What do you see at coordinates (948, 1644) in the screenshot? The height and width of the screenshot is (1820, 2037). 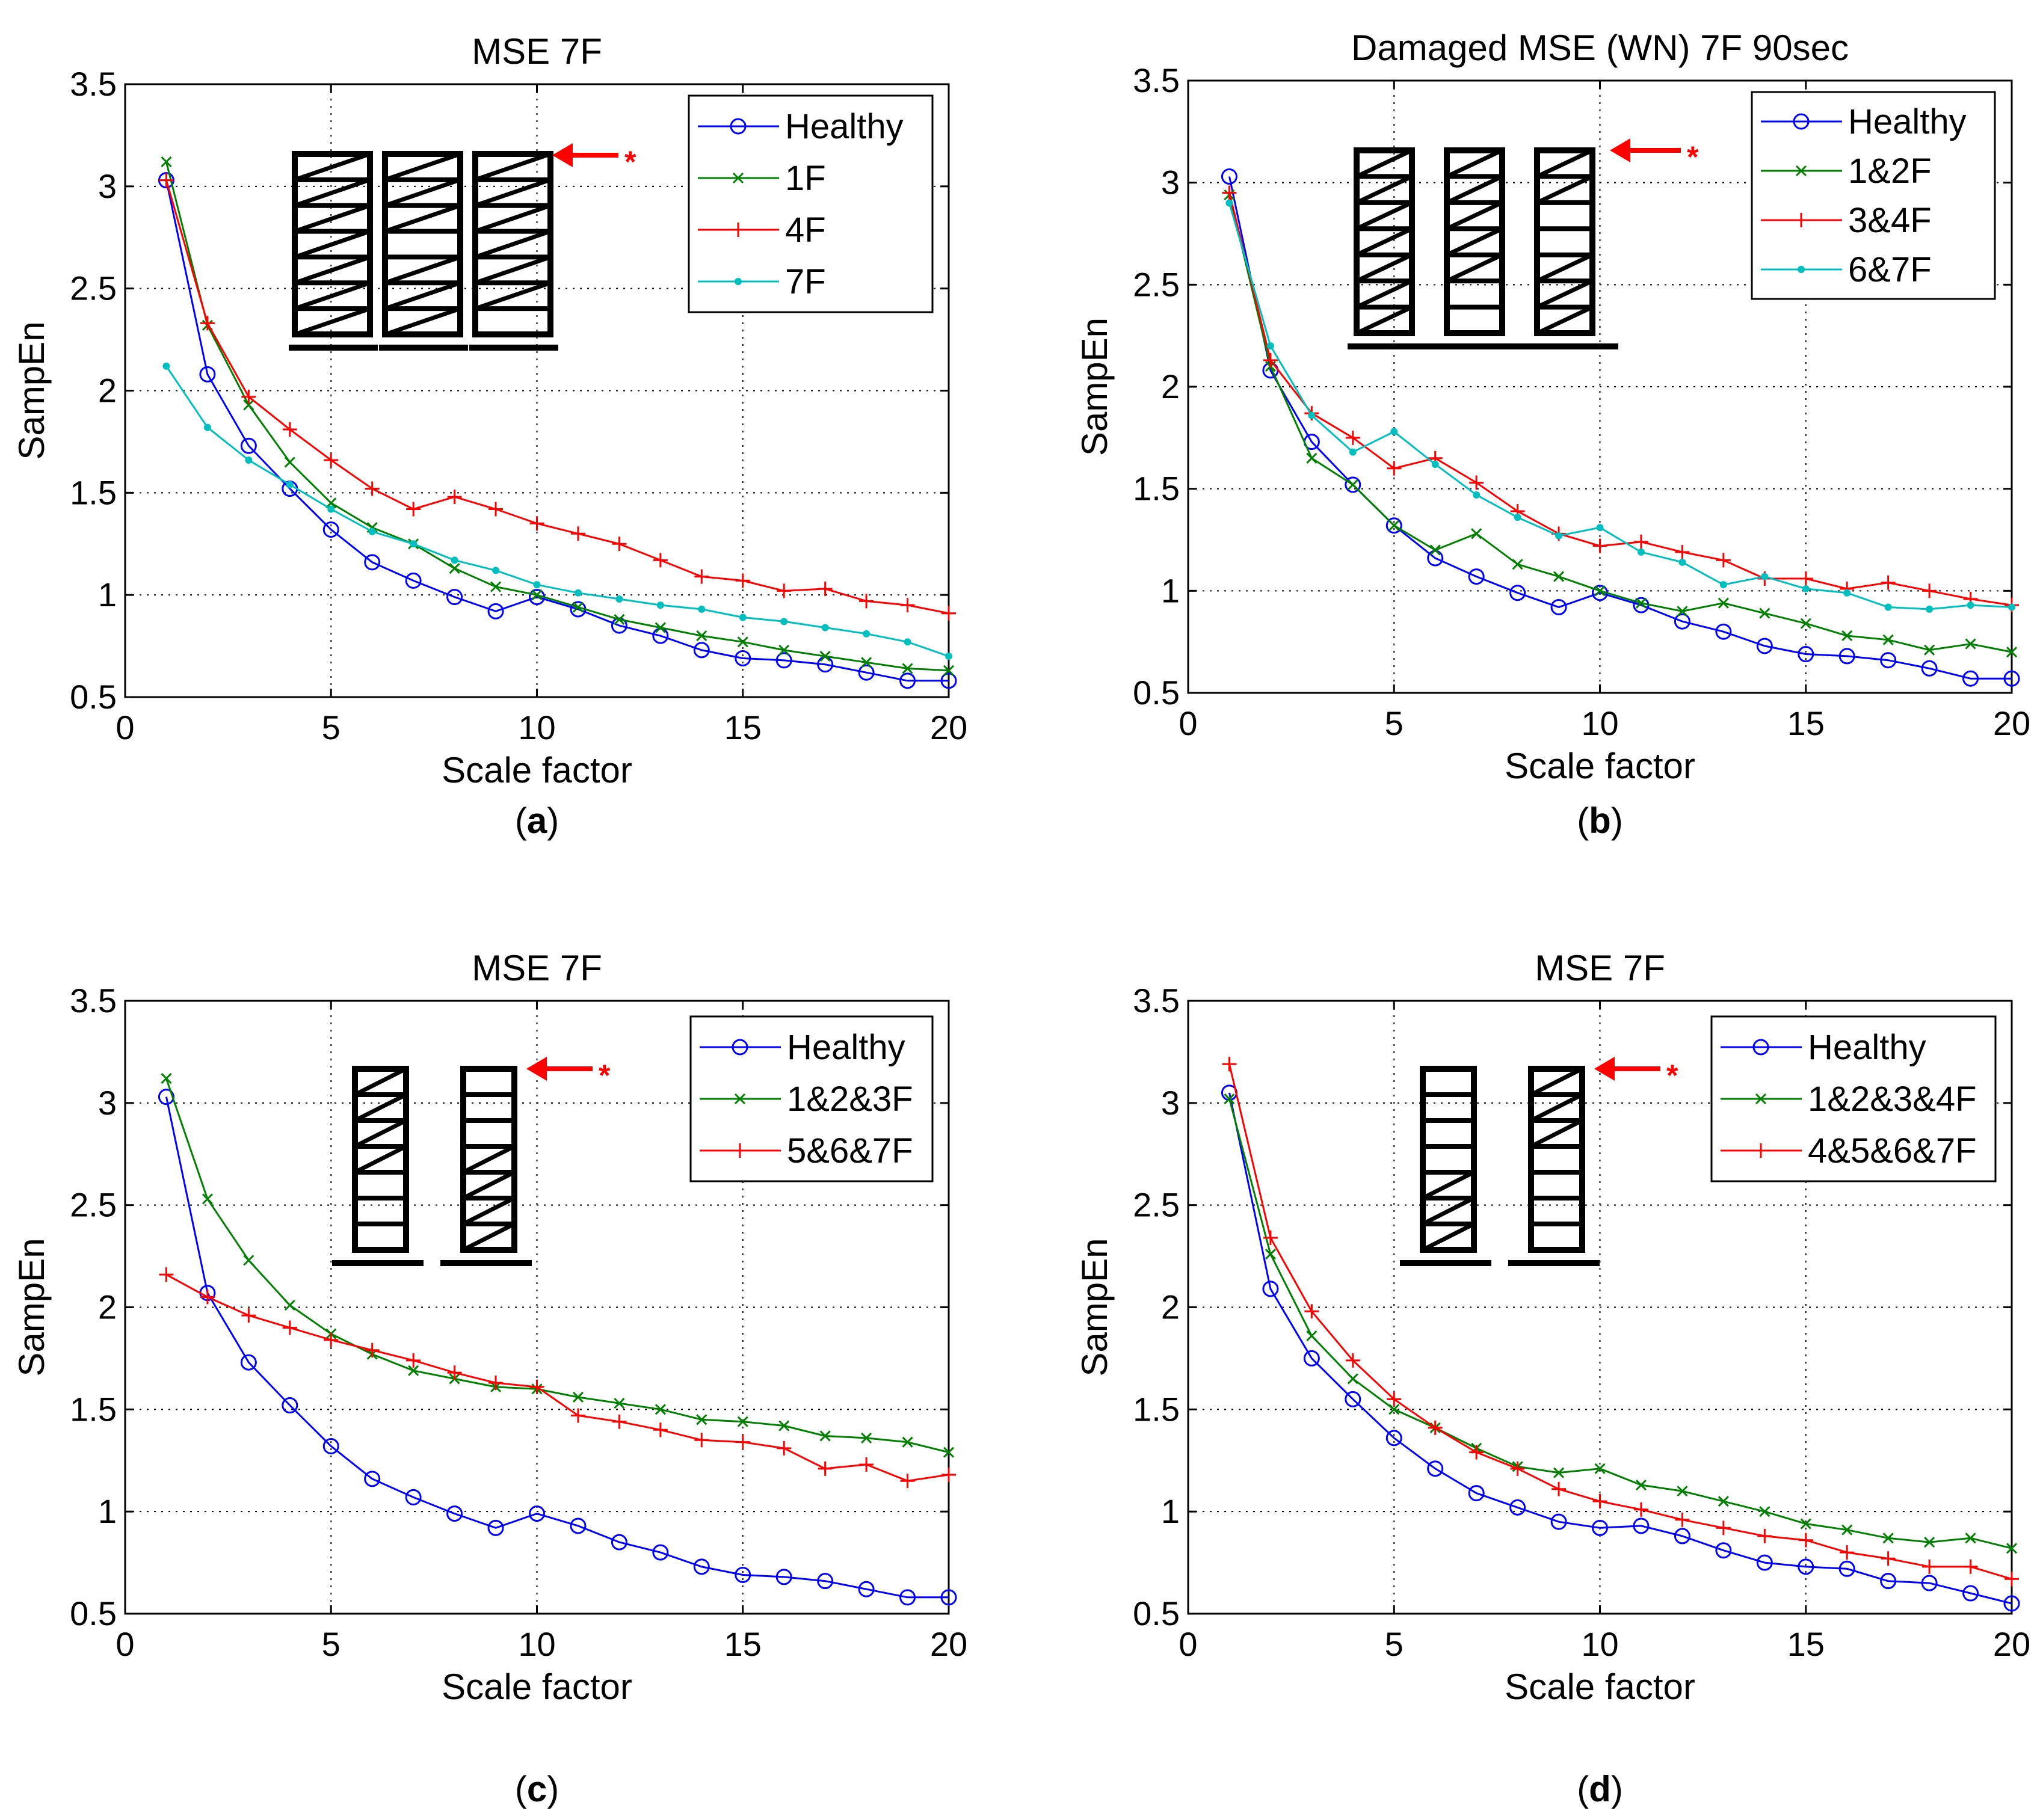 I see `x-tick-label: 20` at bounding box center [948, 1644].